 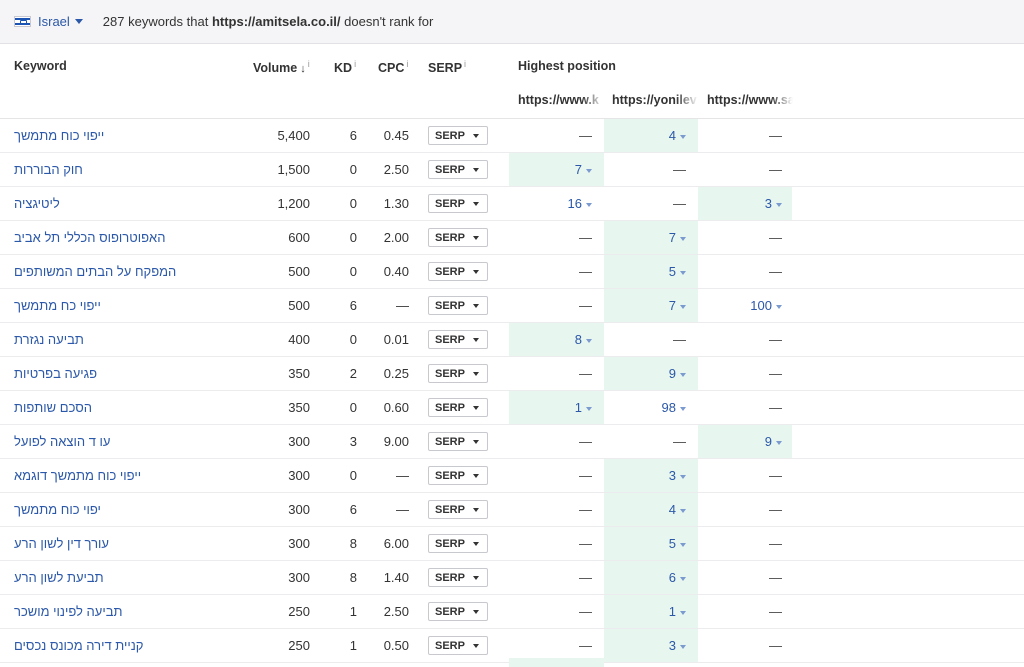 What do you see at coordinates (396, 441) in the screenshot?
I see `cpc-value: 9.00` at bounding box center [396, 441].